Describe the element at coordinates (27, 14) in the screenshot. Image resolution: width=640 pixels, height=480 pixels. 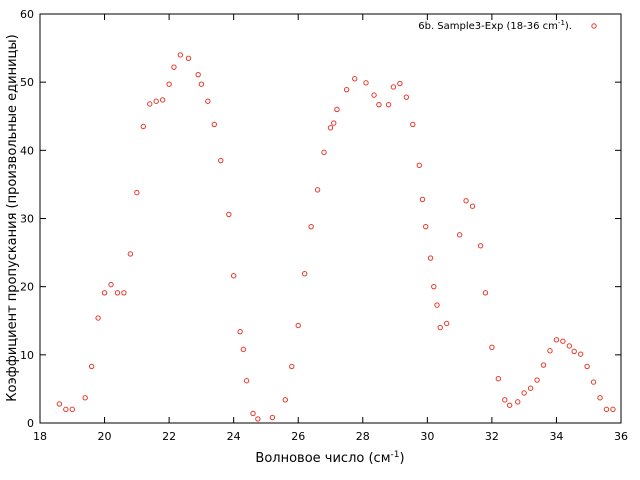
I see `y-tick-label: 60` at that location.